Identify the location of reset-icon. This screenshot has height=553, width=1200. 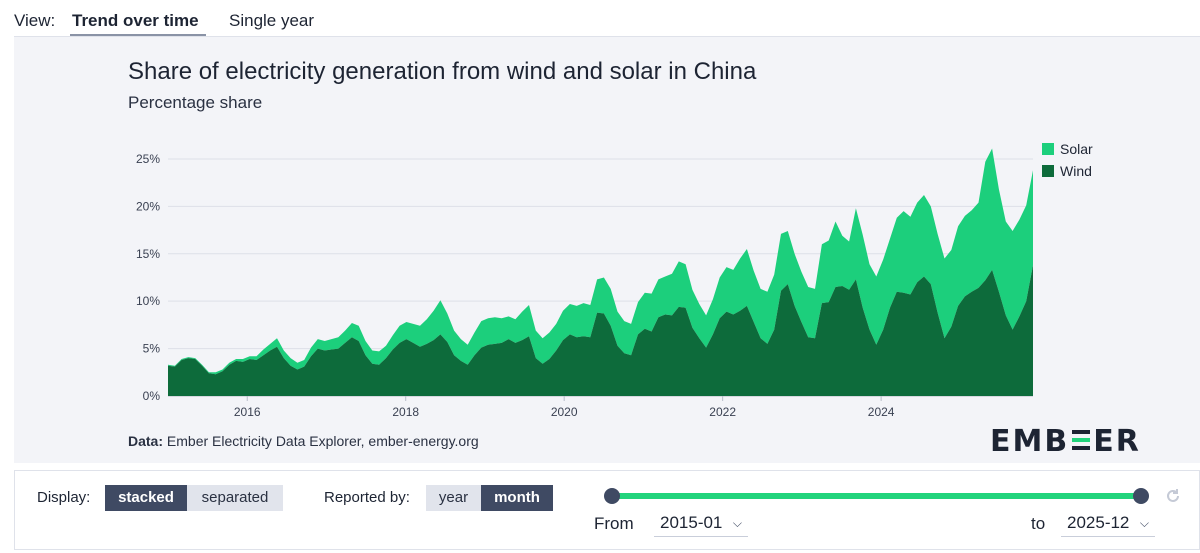
(1173, 496).